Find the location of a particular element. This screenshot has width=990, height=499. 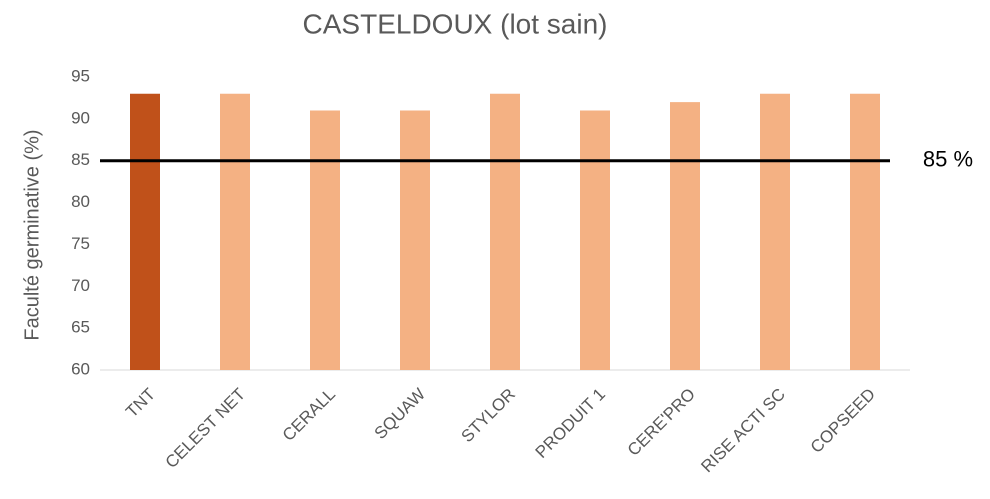

x-tick-label: RISE ACTI SC is located at coordinates (743, 431).